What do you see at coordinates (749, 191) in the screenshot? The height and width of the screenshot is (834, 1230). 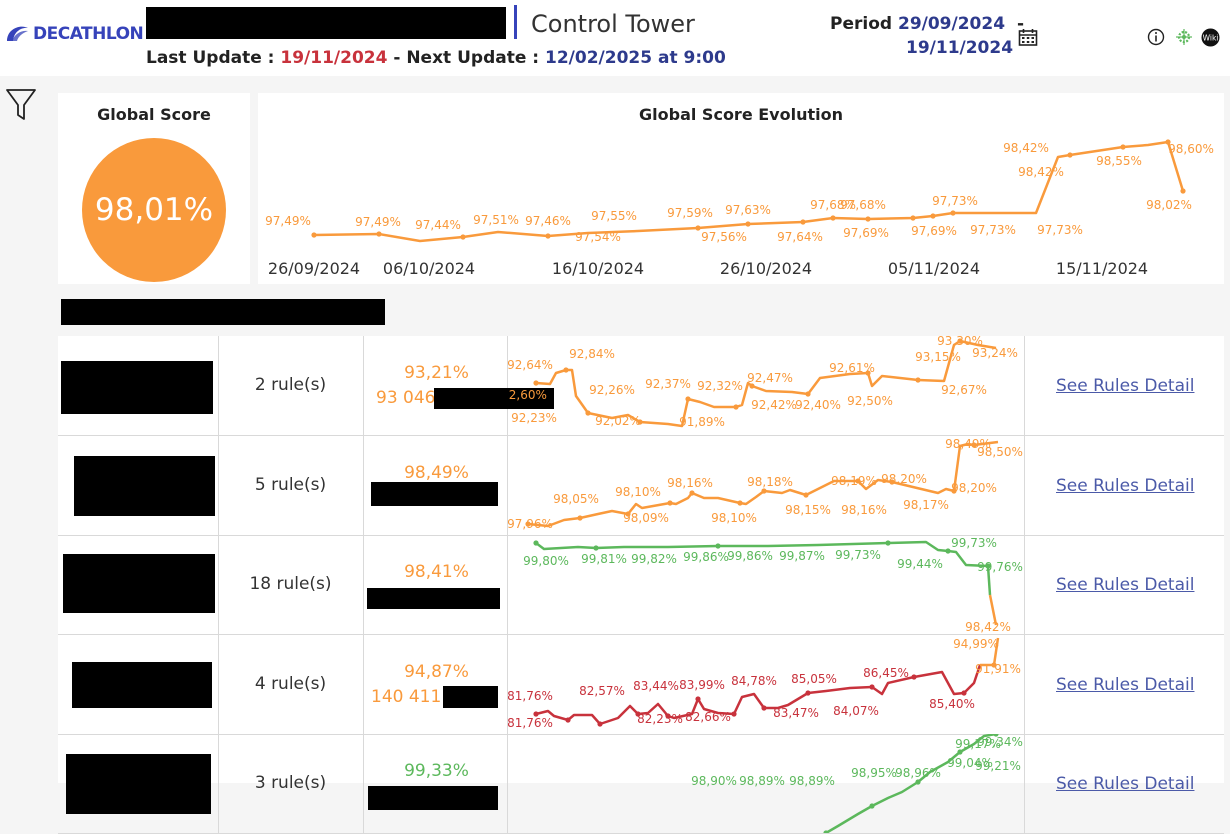 I see `evolution-line` at bounding box center [749, 191].